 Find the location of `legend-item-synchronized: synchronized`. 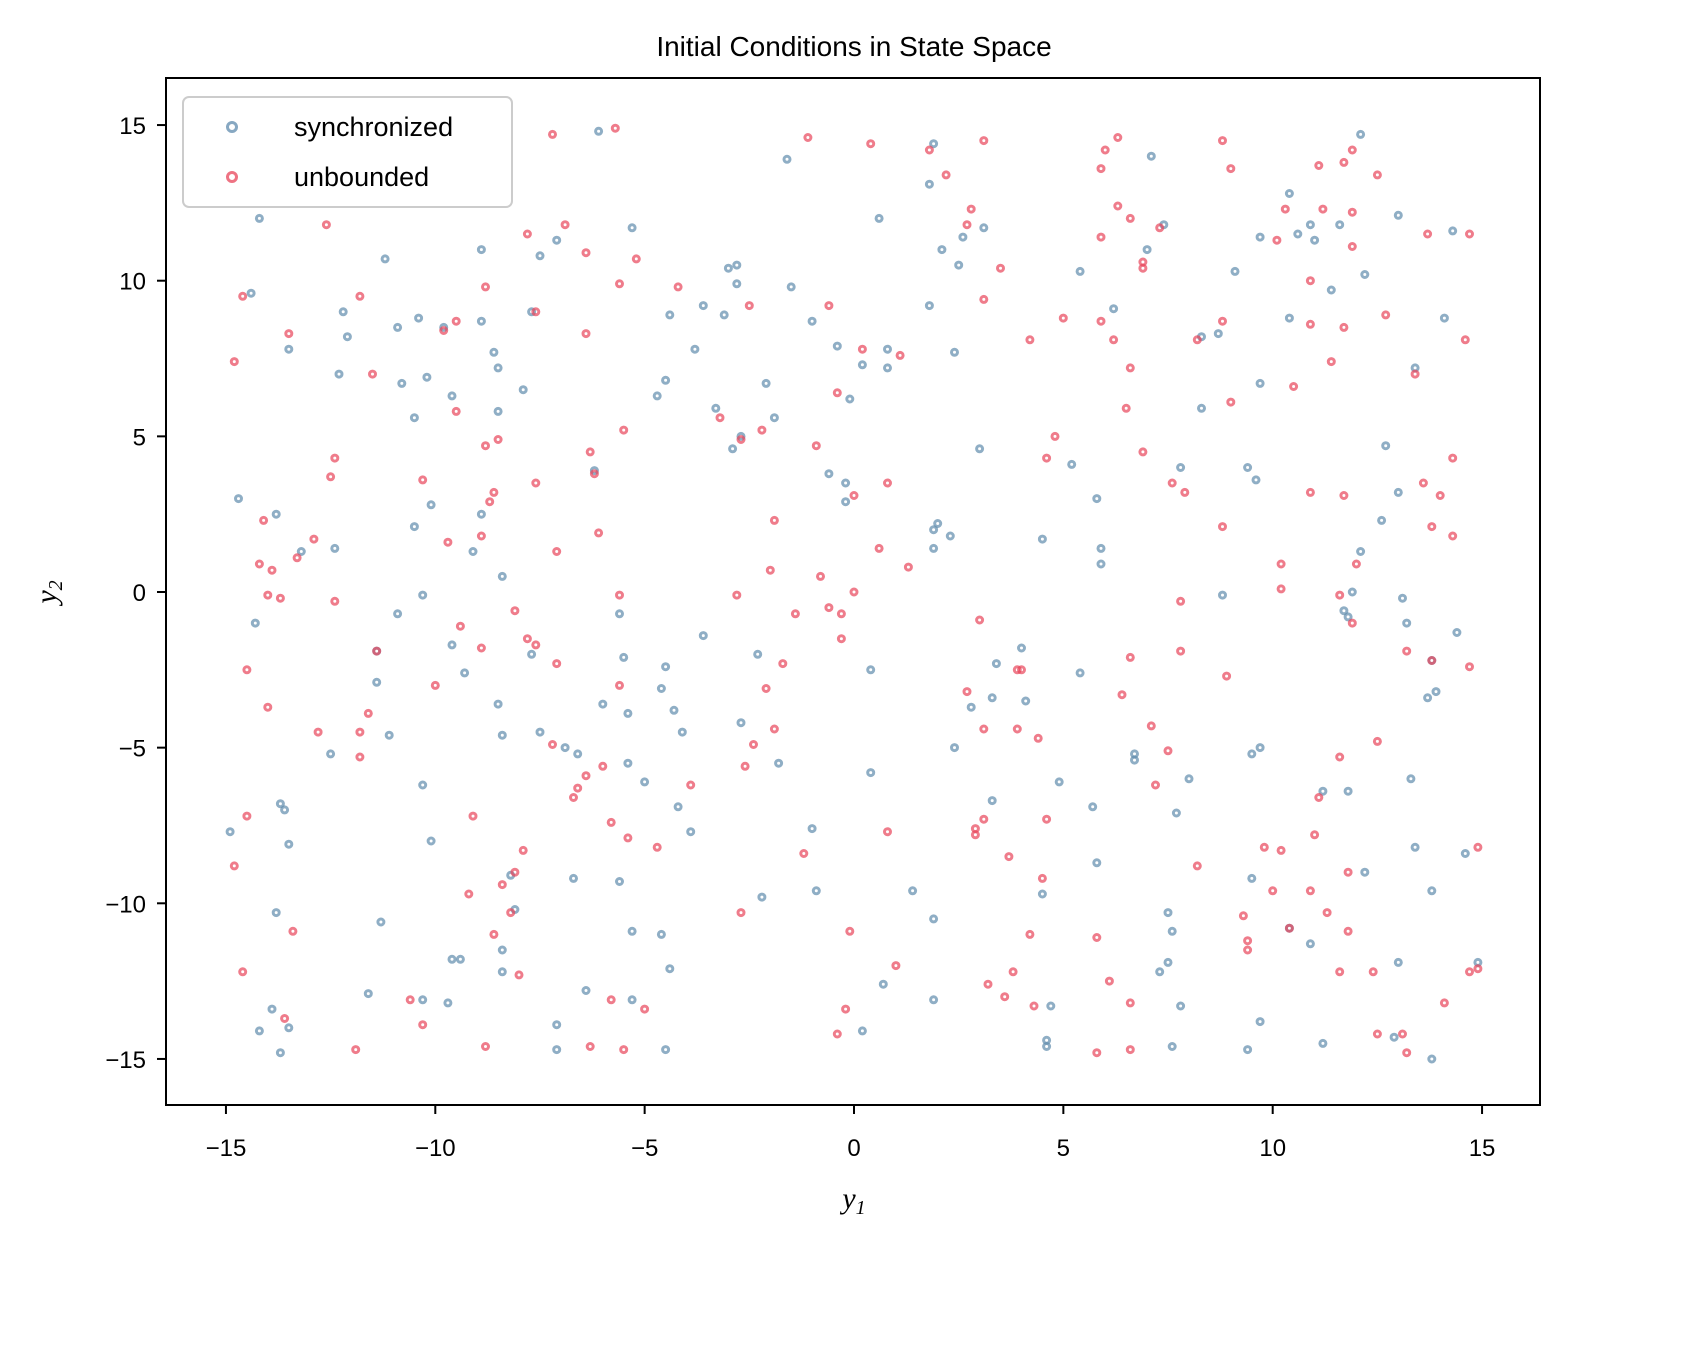

legend-item-synchronized: synchronized is located at coordinates (339, 127).